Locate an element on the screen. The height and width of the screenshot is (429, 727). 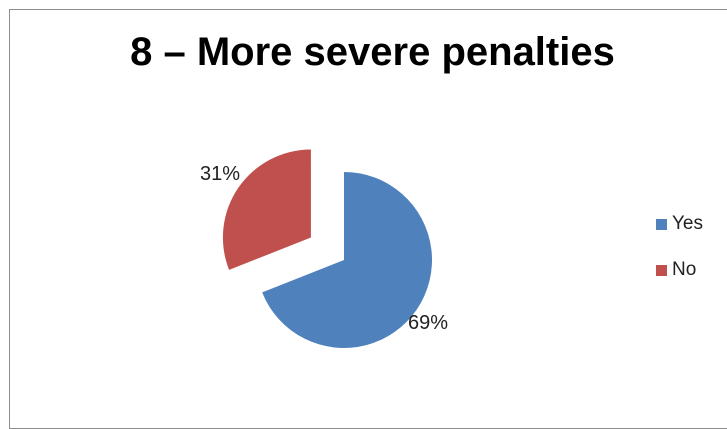
legend-swatch-yes is located at coordinates (661, 224).